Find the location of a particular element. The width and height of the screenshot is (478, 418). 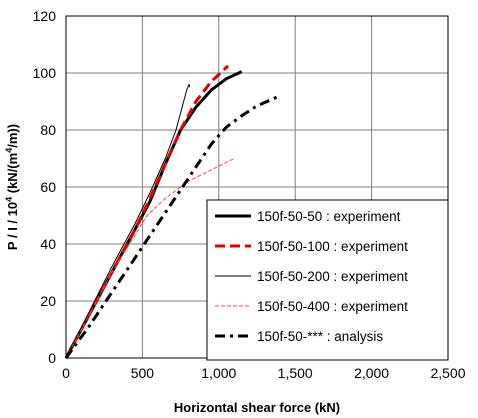

y-tick-label: 120 is located at coordinates (45, 16).